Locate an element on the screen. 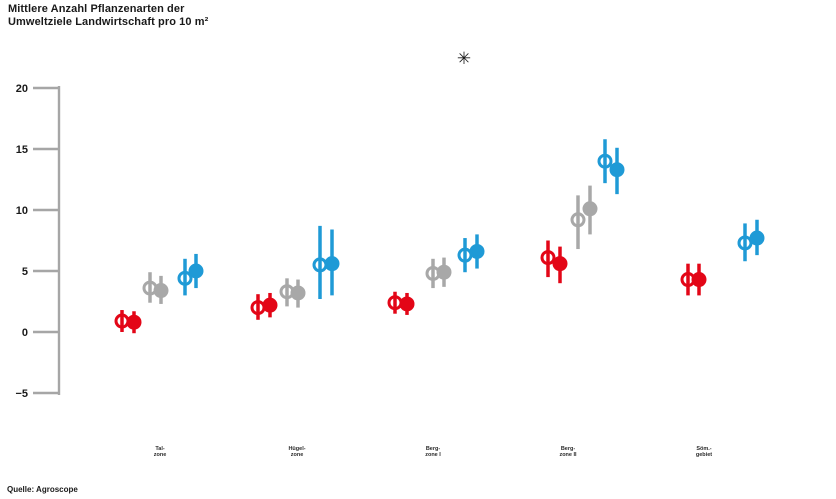 The width and height of the screenshot is (836, 499). y-tick-label: 0 is located at coordinates (25, 333).